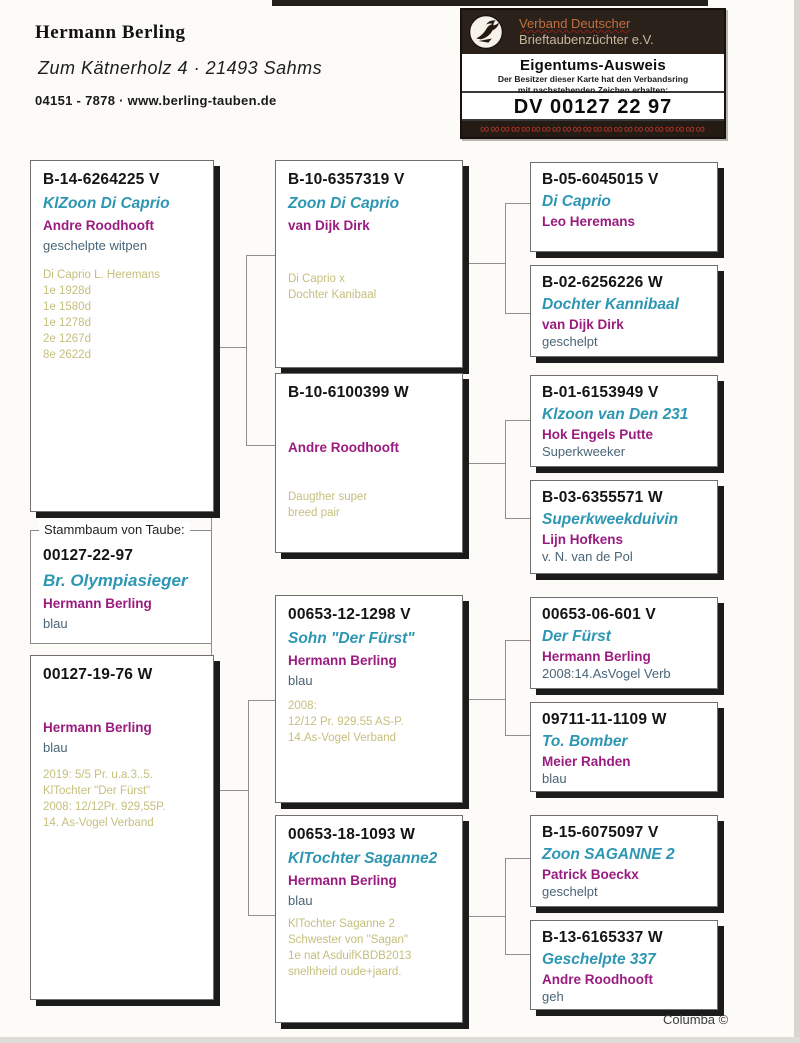 This screenshot has width=800, height=1043. I want to click on fancier-name: van Dijk Dirk, so click(583, 324).